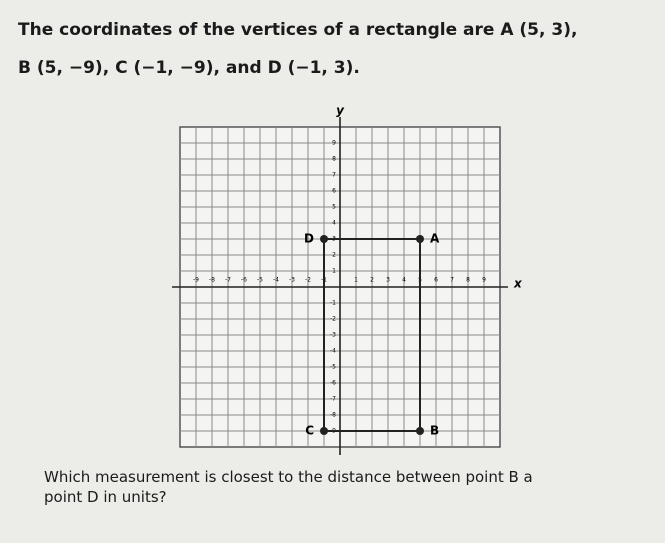 This screenshot has height=543, width=665. I want to click on x-tick-label: -8, so click(212, 280).